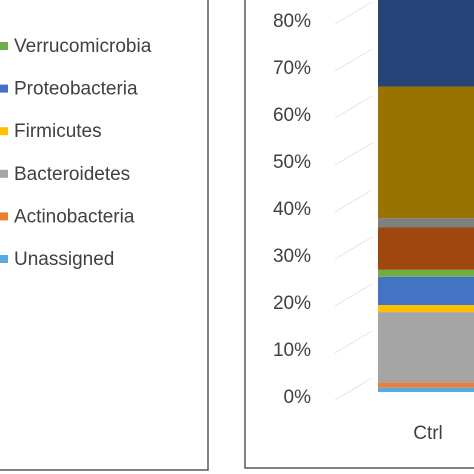 This screenshot has height=474, width=474. I want to click on x-tick-label: Ctrl, so click(428, 433).